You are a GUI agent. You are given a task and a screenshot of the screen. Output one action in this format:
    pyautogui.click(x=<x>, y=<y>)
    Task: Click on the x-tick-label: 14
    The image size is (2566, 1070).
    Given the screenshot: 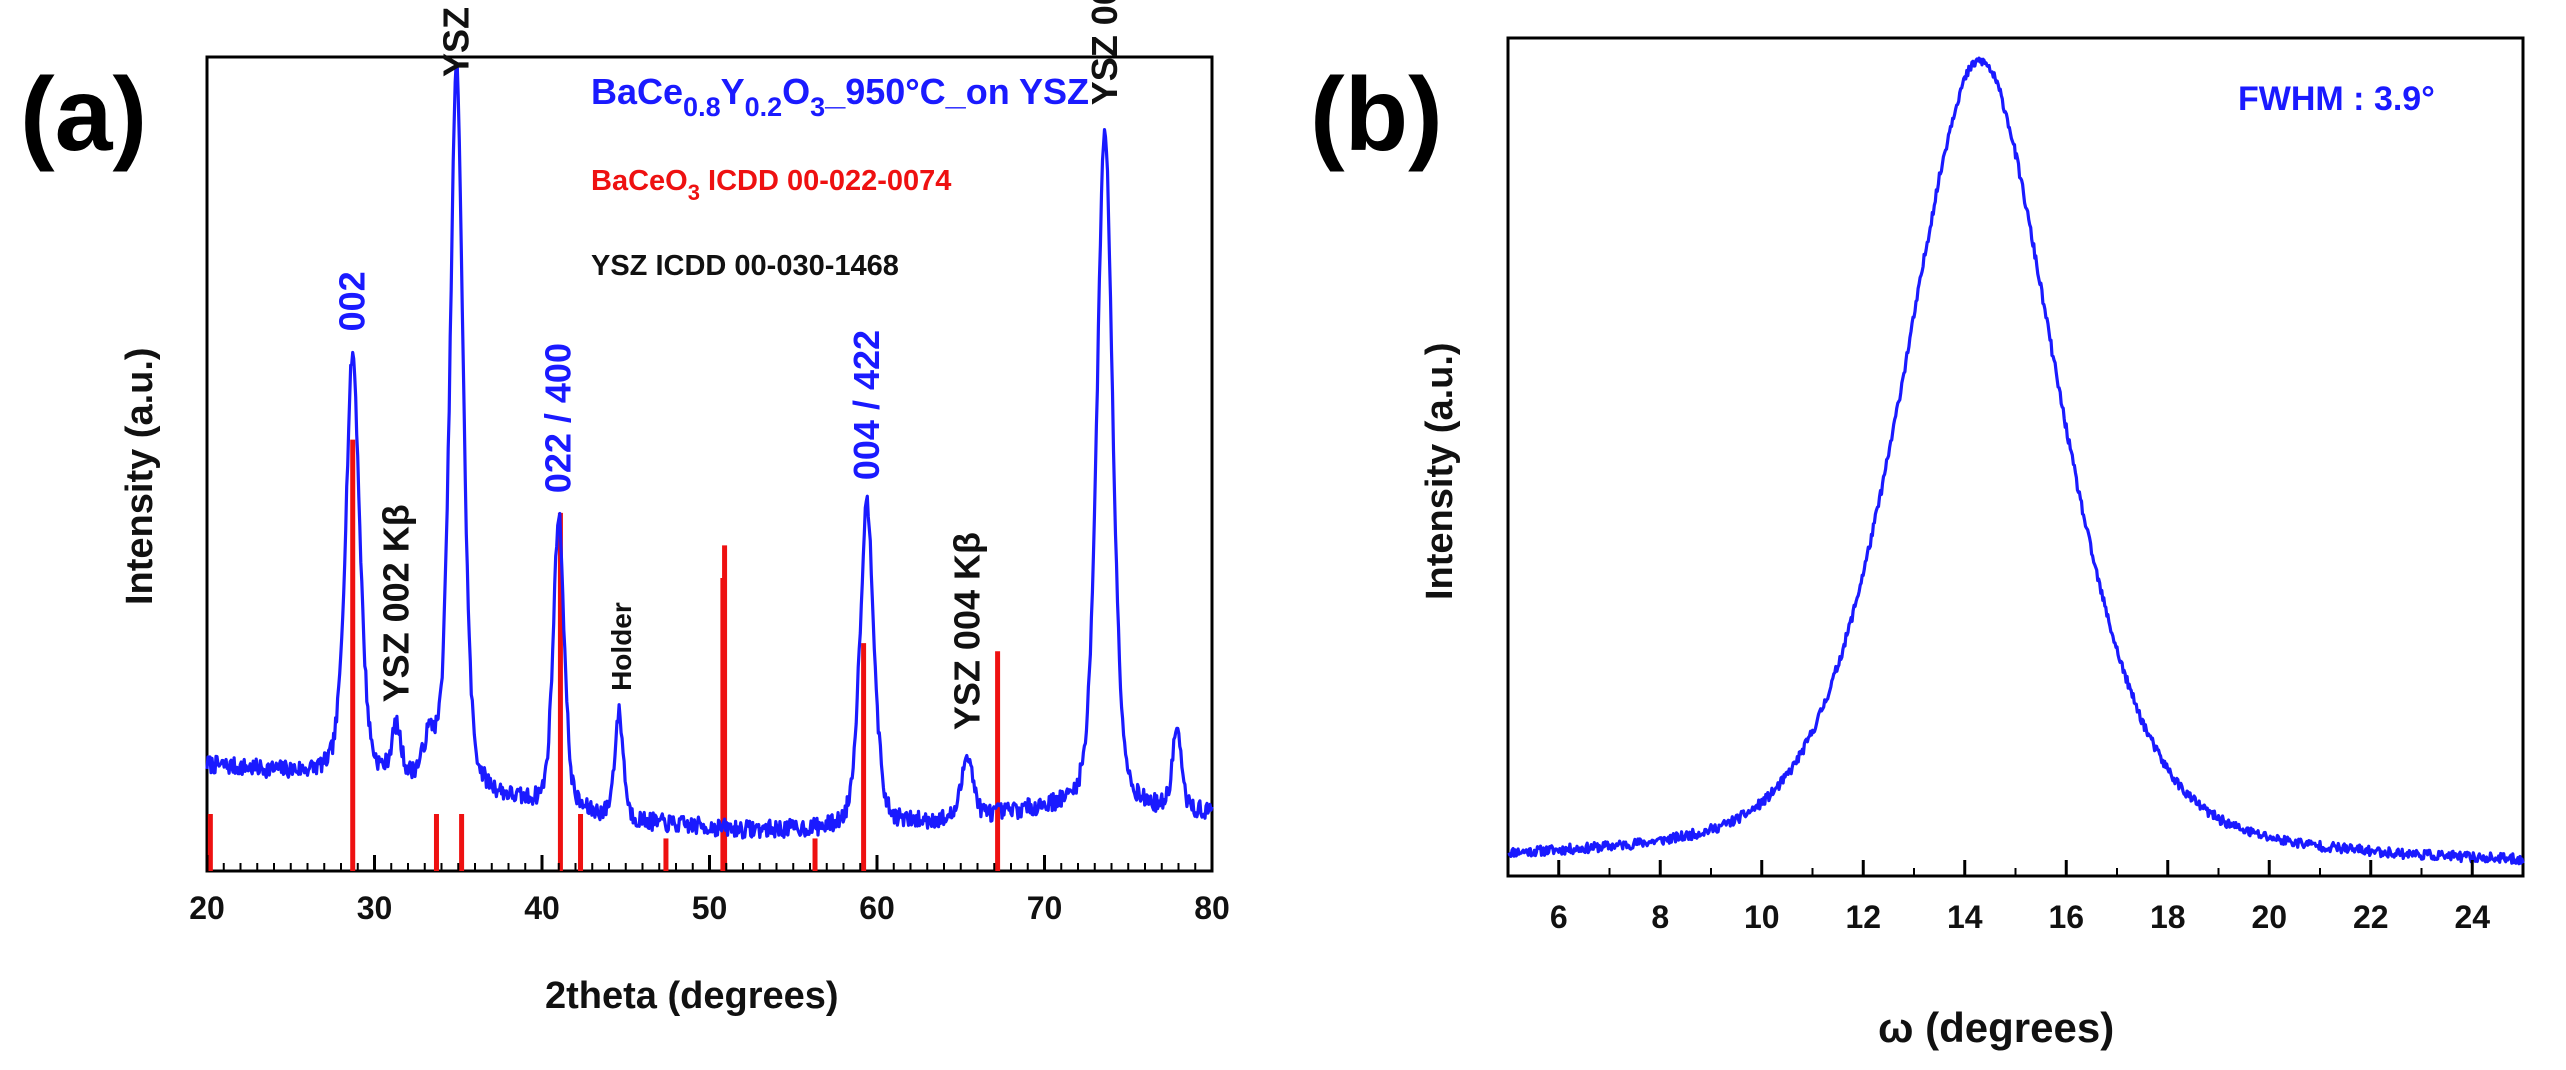 What is the action you would take?
    pyautogui.click(x=1965, y=917)
    